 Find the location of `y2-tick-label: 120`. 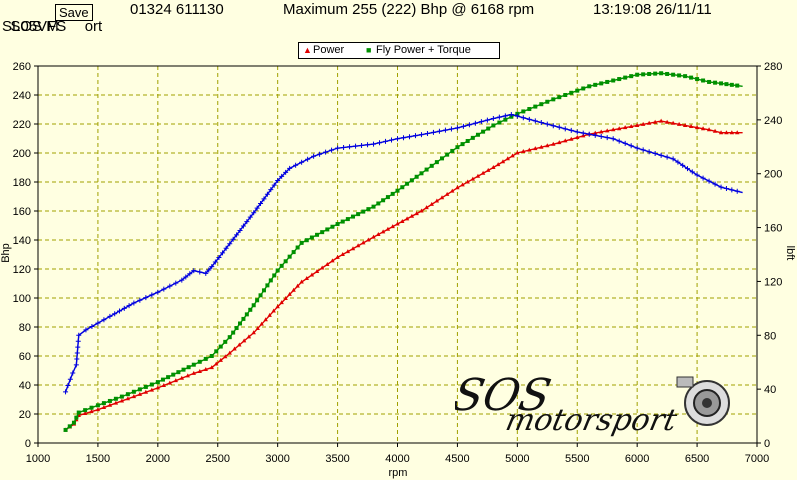

y2-tick-label: 120 is located at coordinates (773, 282).